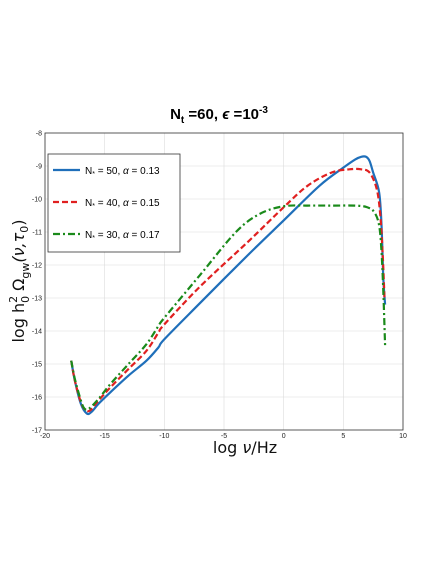  I want to click on legend-n40-star: *, so click(93, 206).